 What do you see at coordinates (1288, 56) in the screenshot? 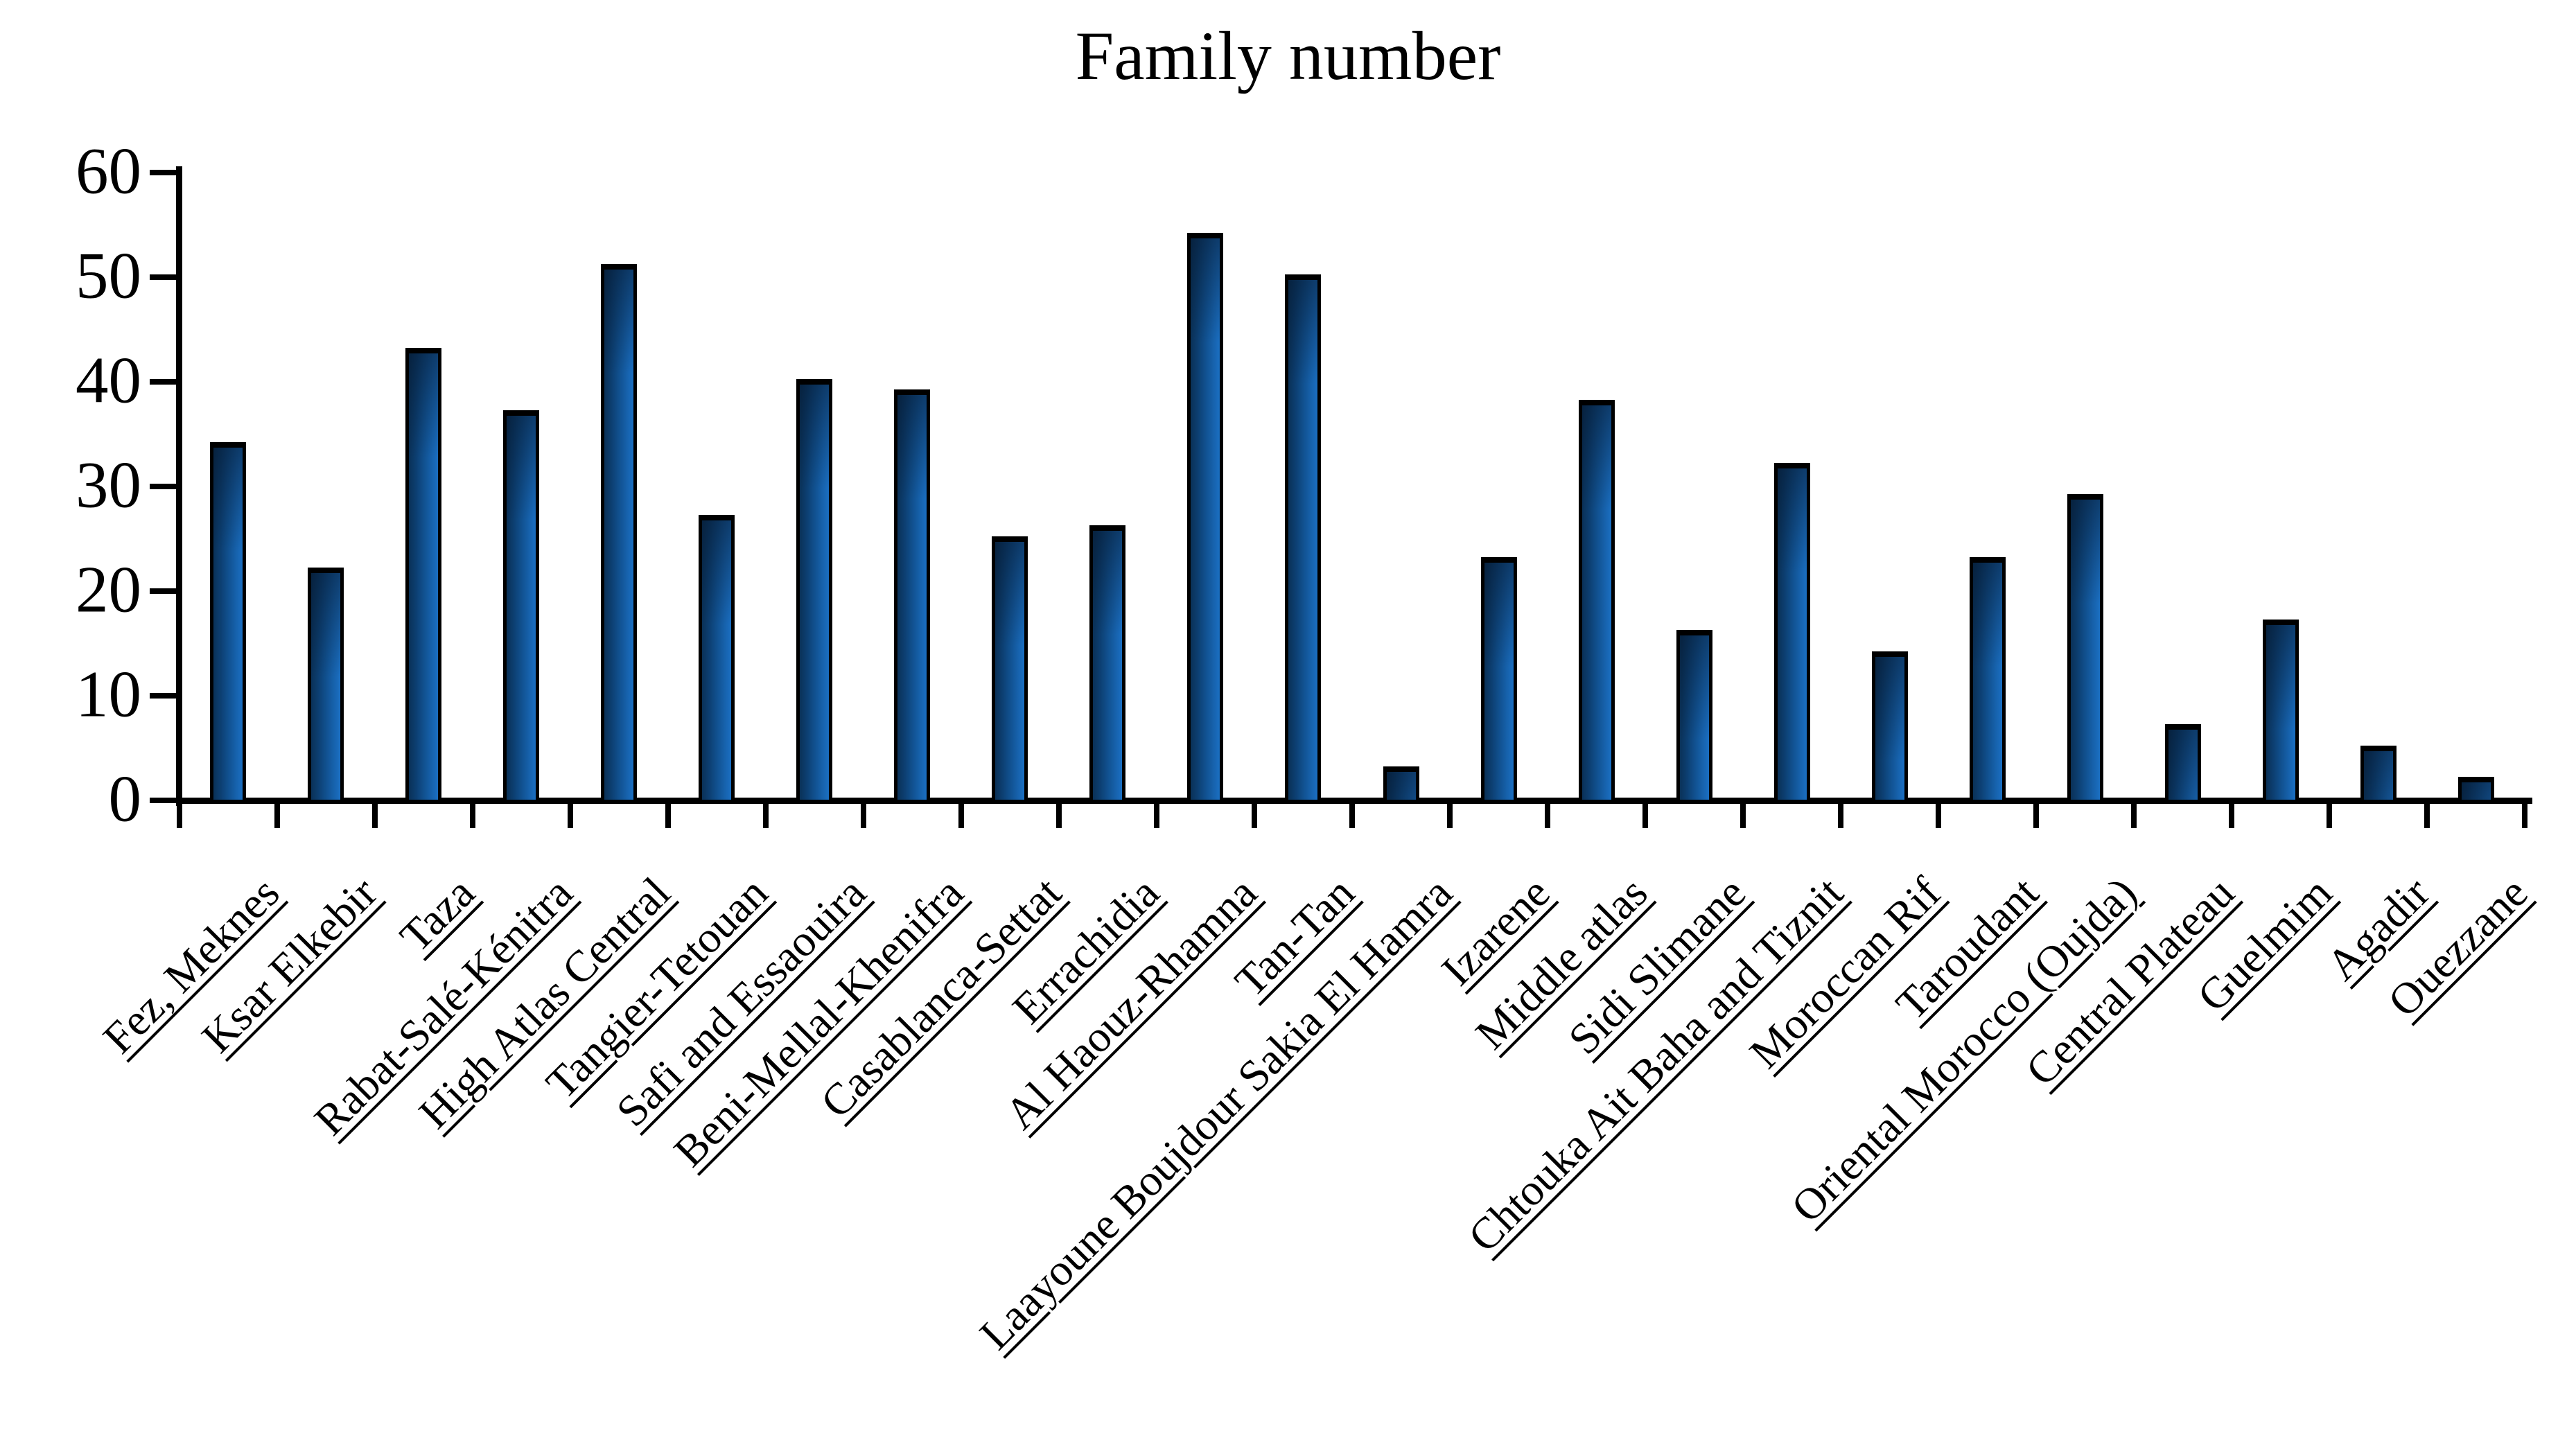
I see `chart-title: Family number` at bounding box center [1288, 56].